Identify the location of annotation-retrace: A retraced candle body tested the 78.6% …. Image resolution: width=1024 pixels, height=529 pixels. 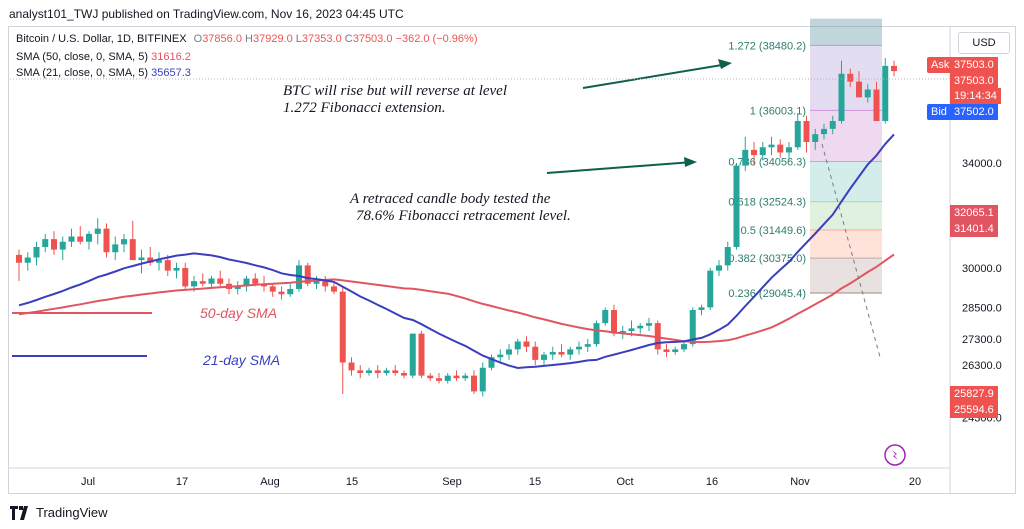
(460, 207).